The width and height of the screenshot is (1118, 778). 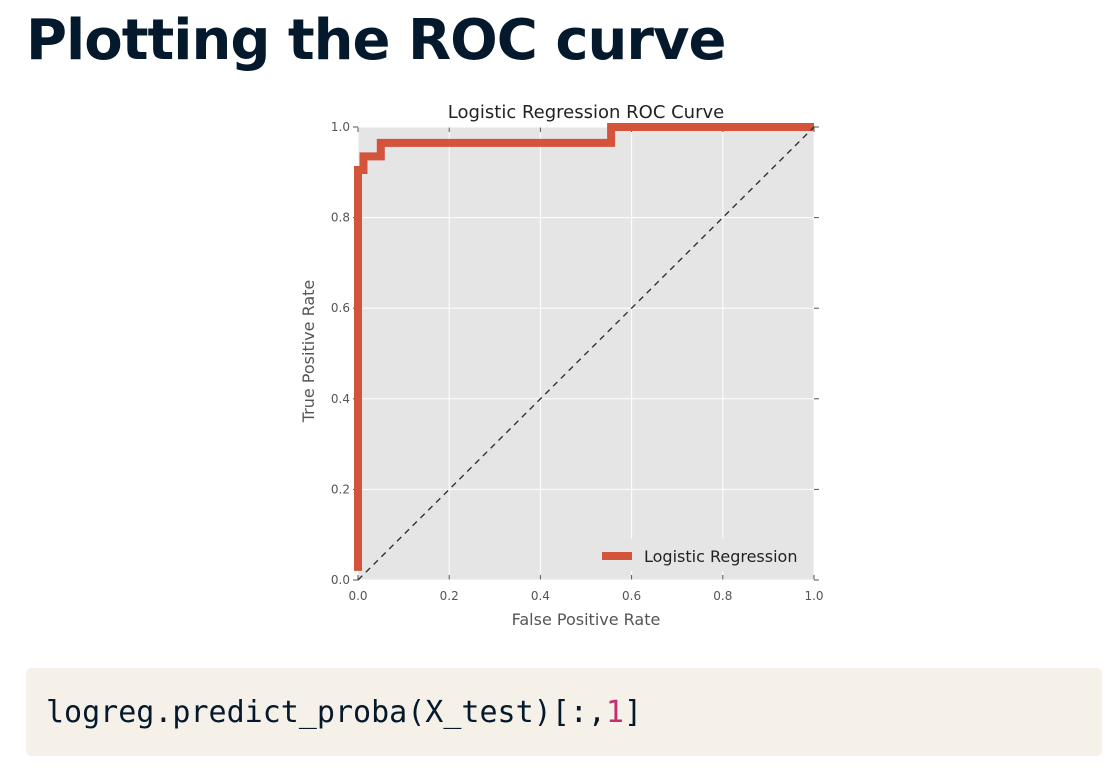 I want to click on y-tick-label: 0.6, so click(x=340, y=308).